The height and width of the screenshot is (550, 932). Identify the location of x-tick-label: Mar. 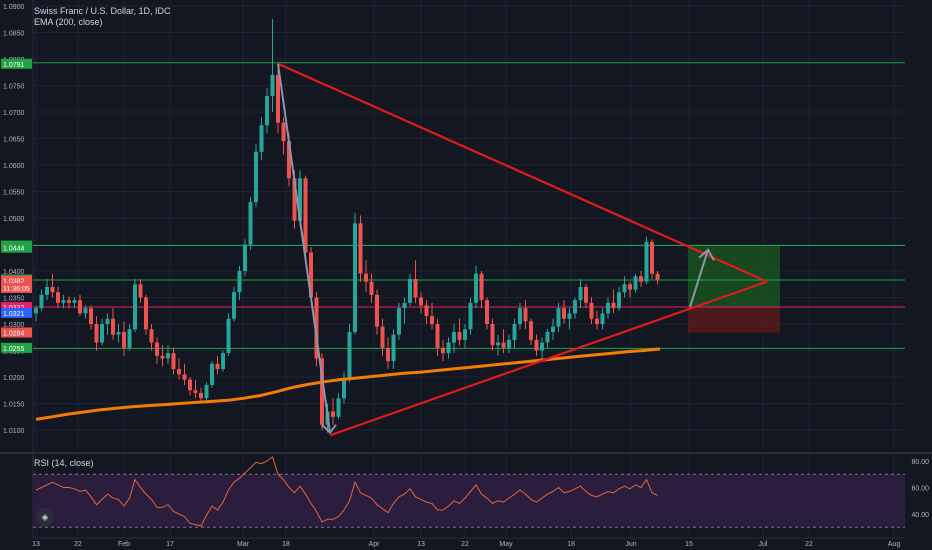
(243, 544).